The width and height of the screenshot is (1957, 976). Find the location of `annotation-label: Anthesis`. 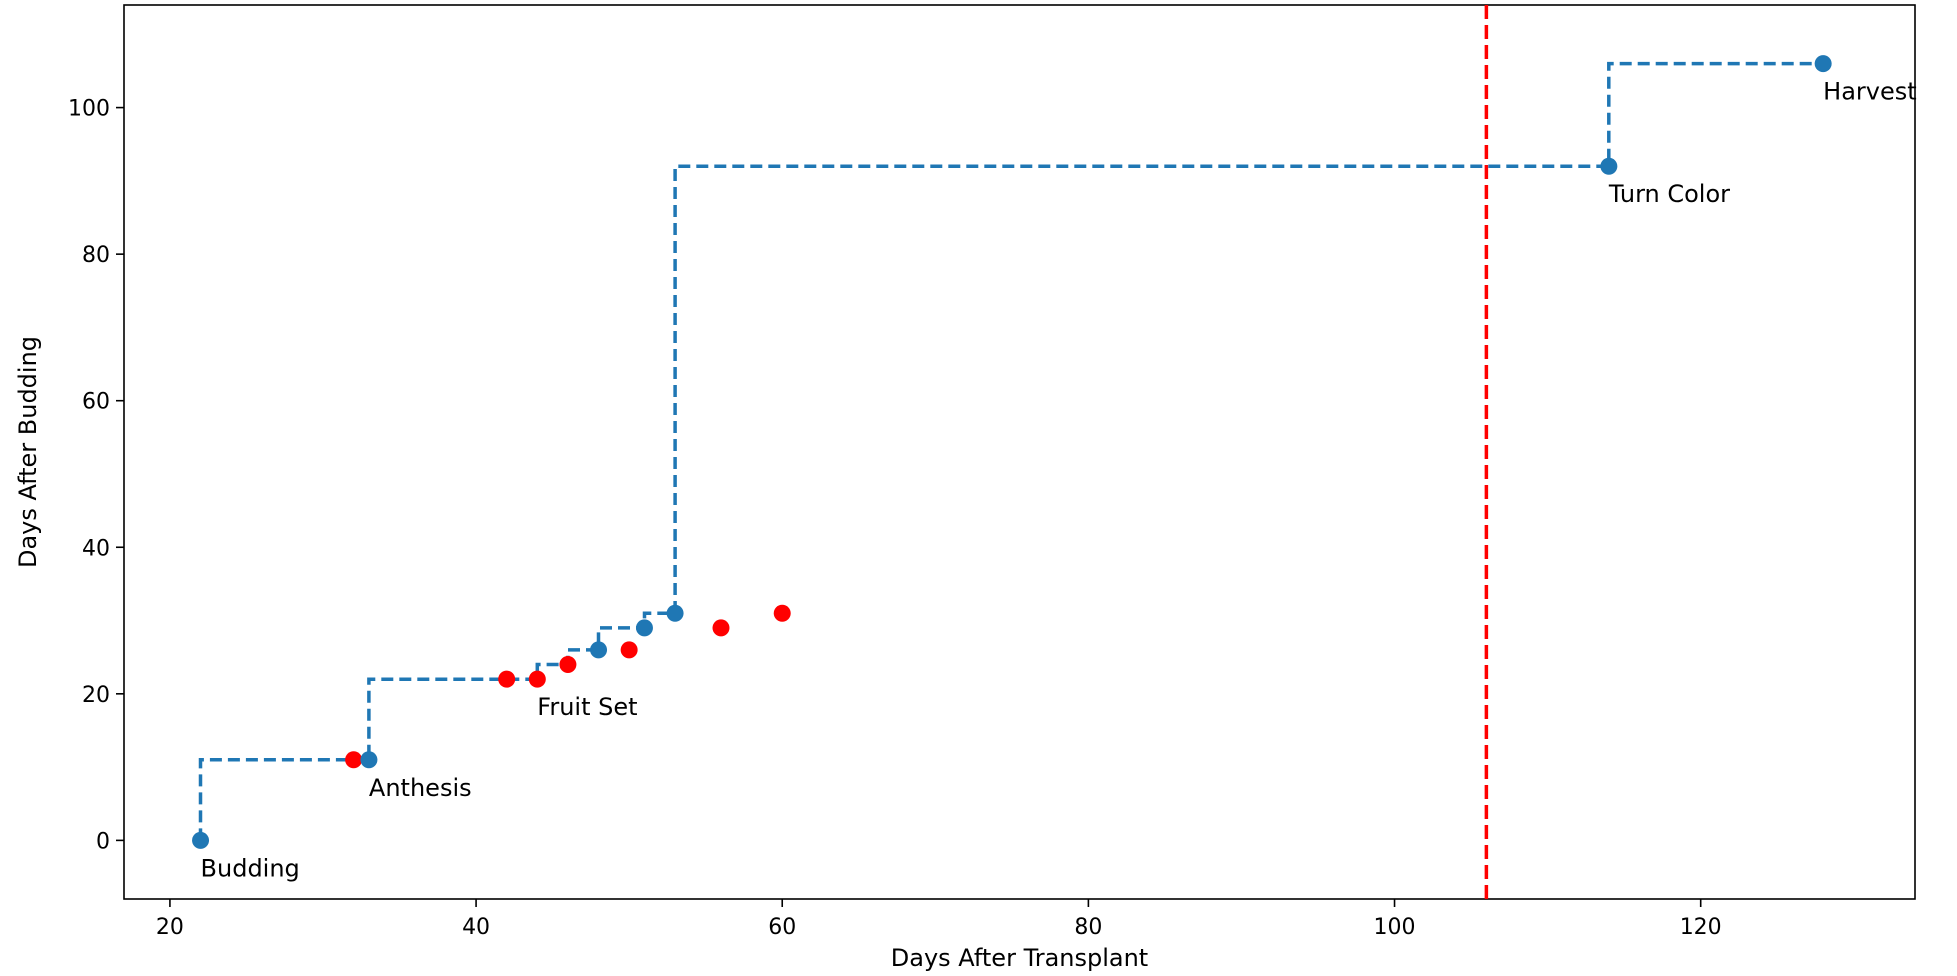

annotation-label: Anthesis is located at coordinates (420, 788).